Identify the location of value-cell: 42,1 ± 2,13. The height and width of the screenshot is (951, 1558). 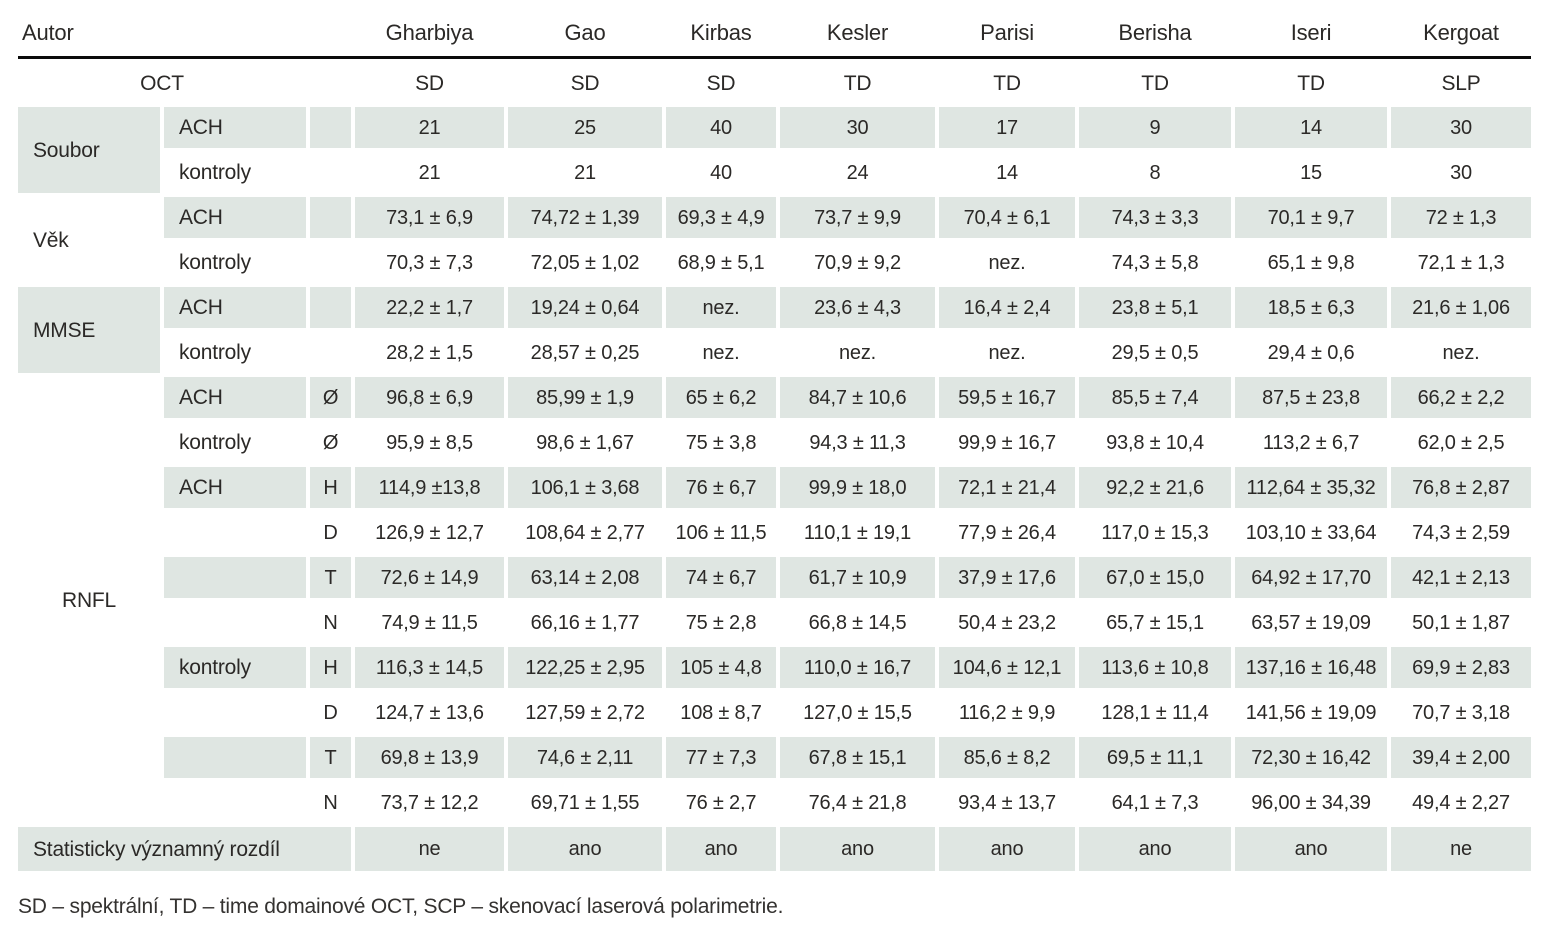
(1461, 577).